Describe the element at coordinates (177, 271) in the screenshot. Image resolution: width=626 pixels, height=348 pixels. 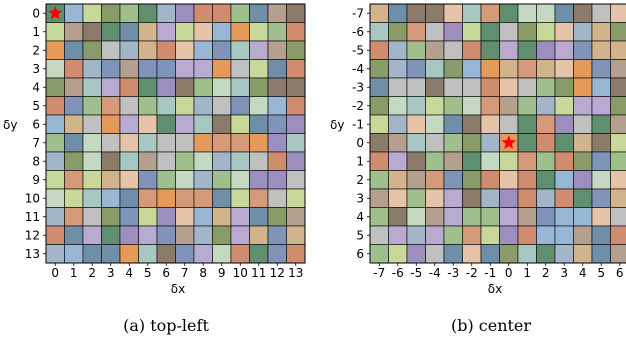
I see `x-tick-labels: 0 1 2 3 4 5 6 7 8 9 10 11 12 13` at that location.